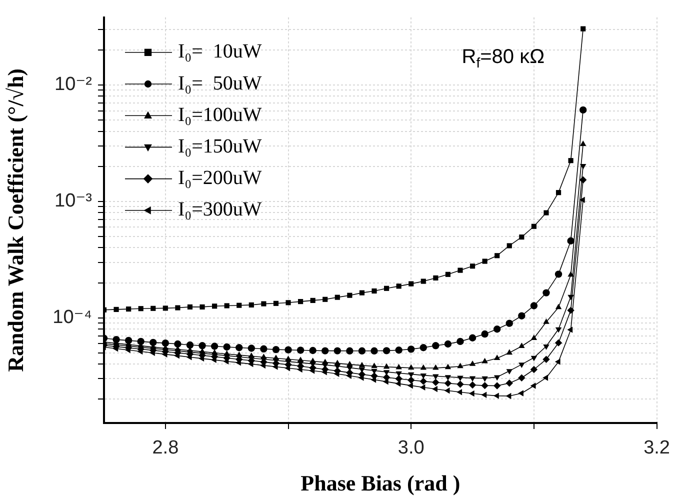 The width and height of the screenshot is (678, 502). Describe the element at coordinates (220, 83) in the screenshot. I see `legend-label: I₀= 50uW` at that location.